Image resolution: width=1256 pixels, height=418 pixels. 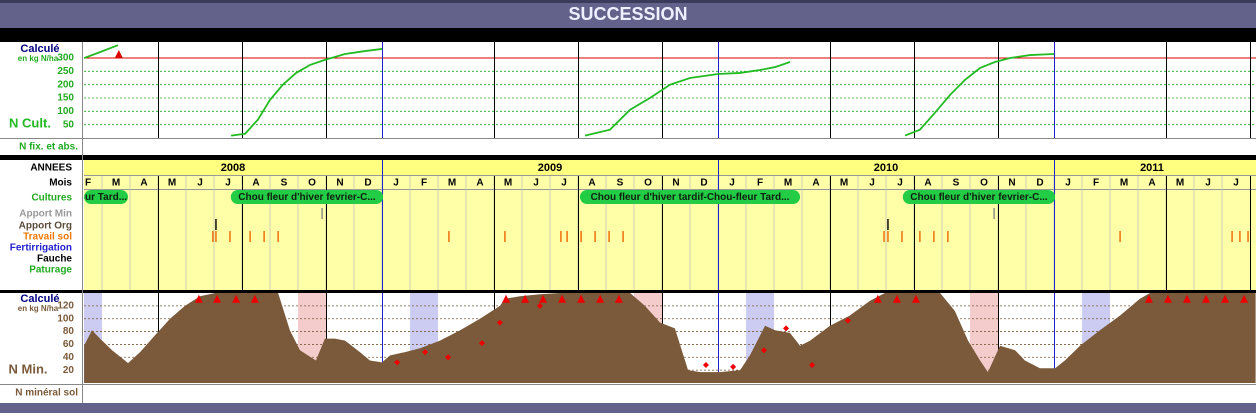 What do you see at coordinates (50, 270) in the screenshot?
I see `row-label: Paturage` at bounding box center [50, 270].